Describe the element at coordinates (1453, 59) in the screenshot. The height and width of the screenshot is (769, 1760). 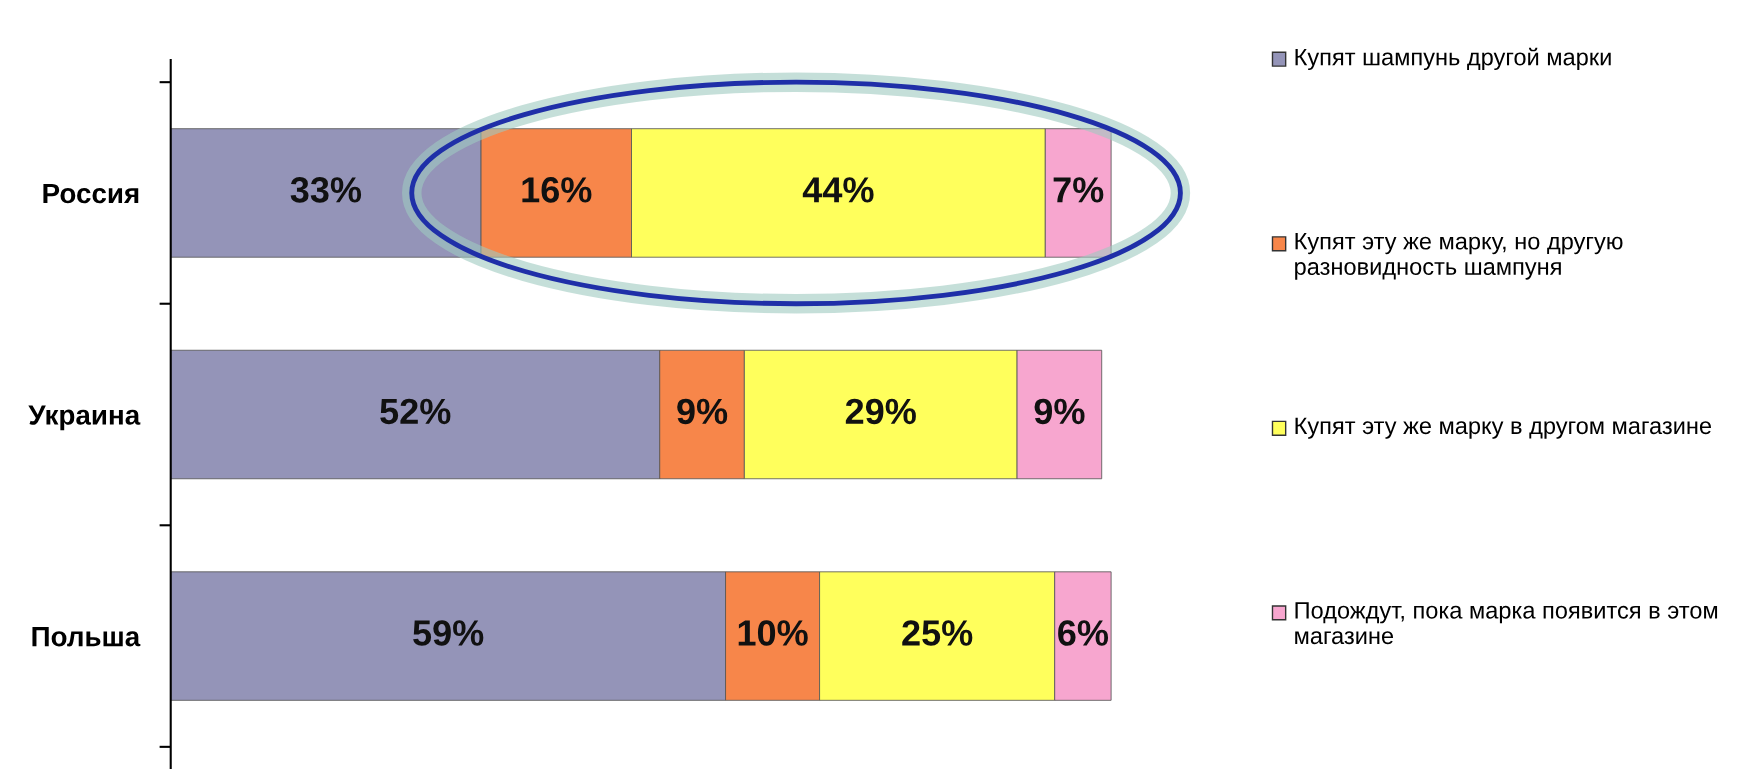
I see `legend-label: Купят шампунь другой марки` at that location.